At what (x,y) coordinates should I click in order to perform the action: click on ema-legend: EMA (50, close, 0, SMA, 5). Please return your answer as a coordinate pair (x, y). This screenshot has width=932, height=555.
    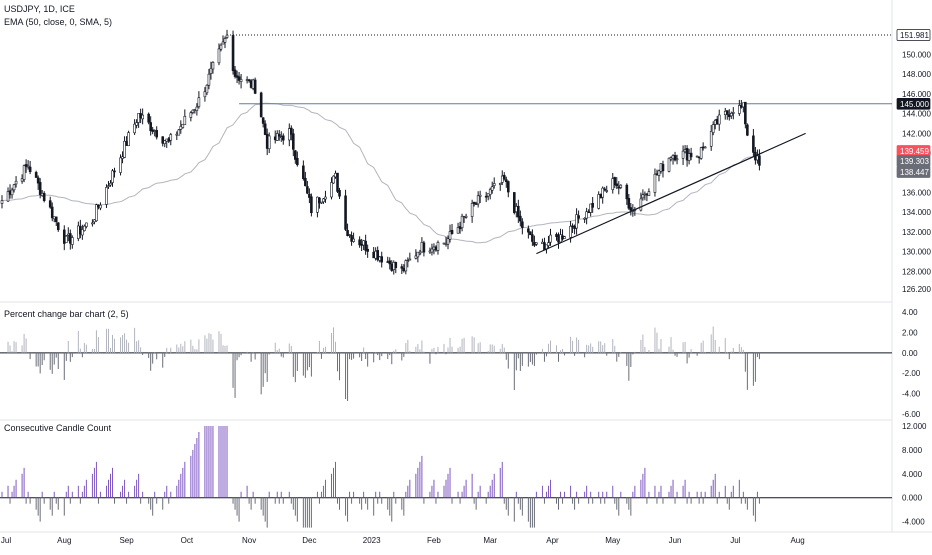
    Looking at the image, I should click on (58, 22).